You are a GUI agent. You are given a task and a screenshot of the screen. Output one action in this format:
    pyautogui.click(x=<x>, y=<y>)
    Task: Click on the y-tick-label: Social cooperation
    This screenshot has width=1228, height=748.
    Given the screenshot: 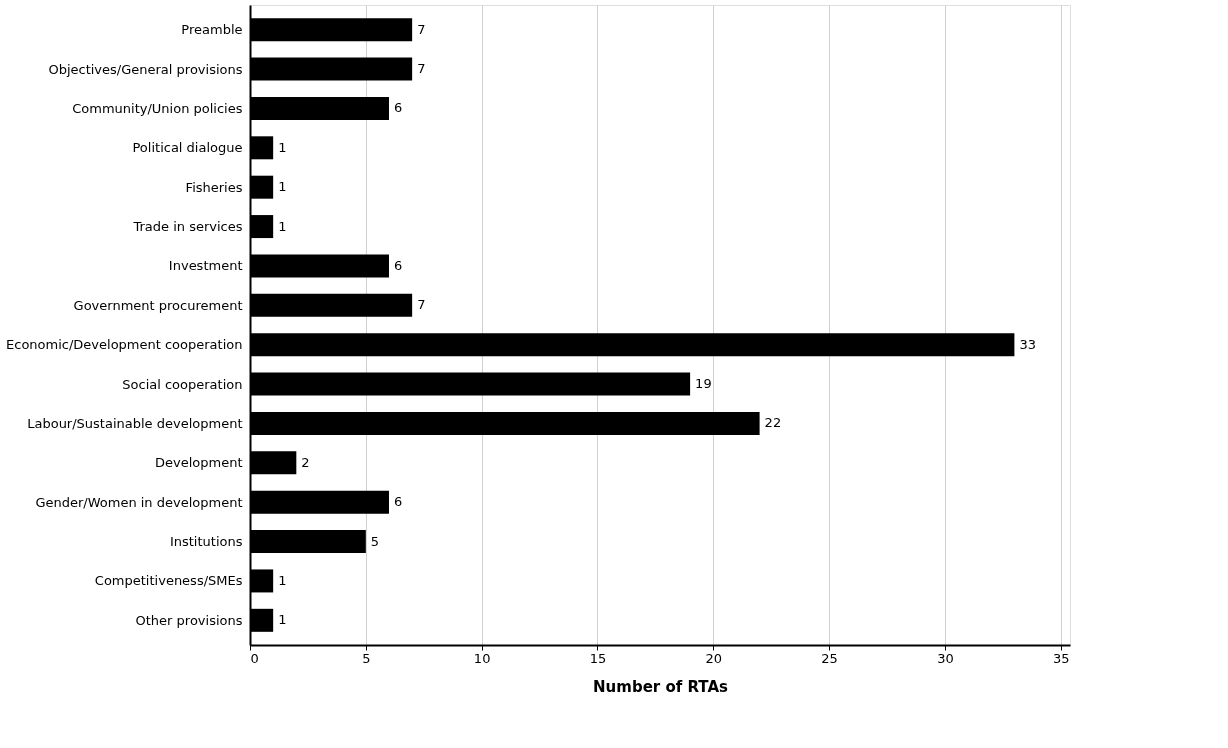 What is the action you would take?
    pyautogui.click(x=182, y=384)
    